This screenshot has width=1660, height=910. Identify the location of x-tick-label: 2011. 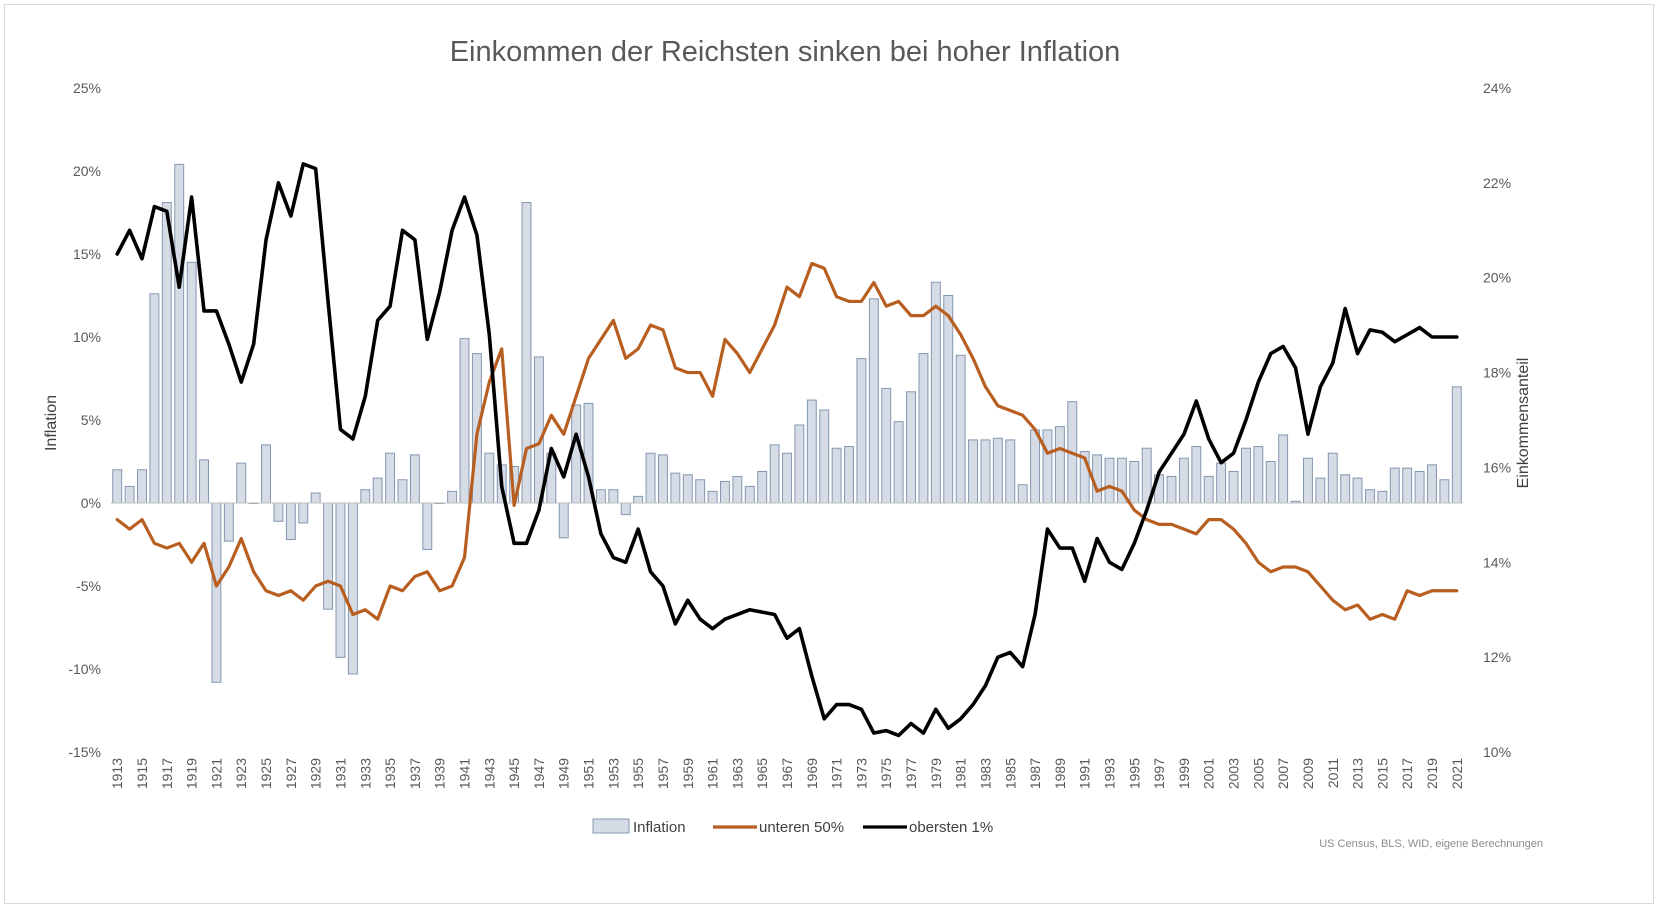
(1333, 773).